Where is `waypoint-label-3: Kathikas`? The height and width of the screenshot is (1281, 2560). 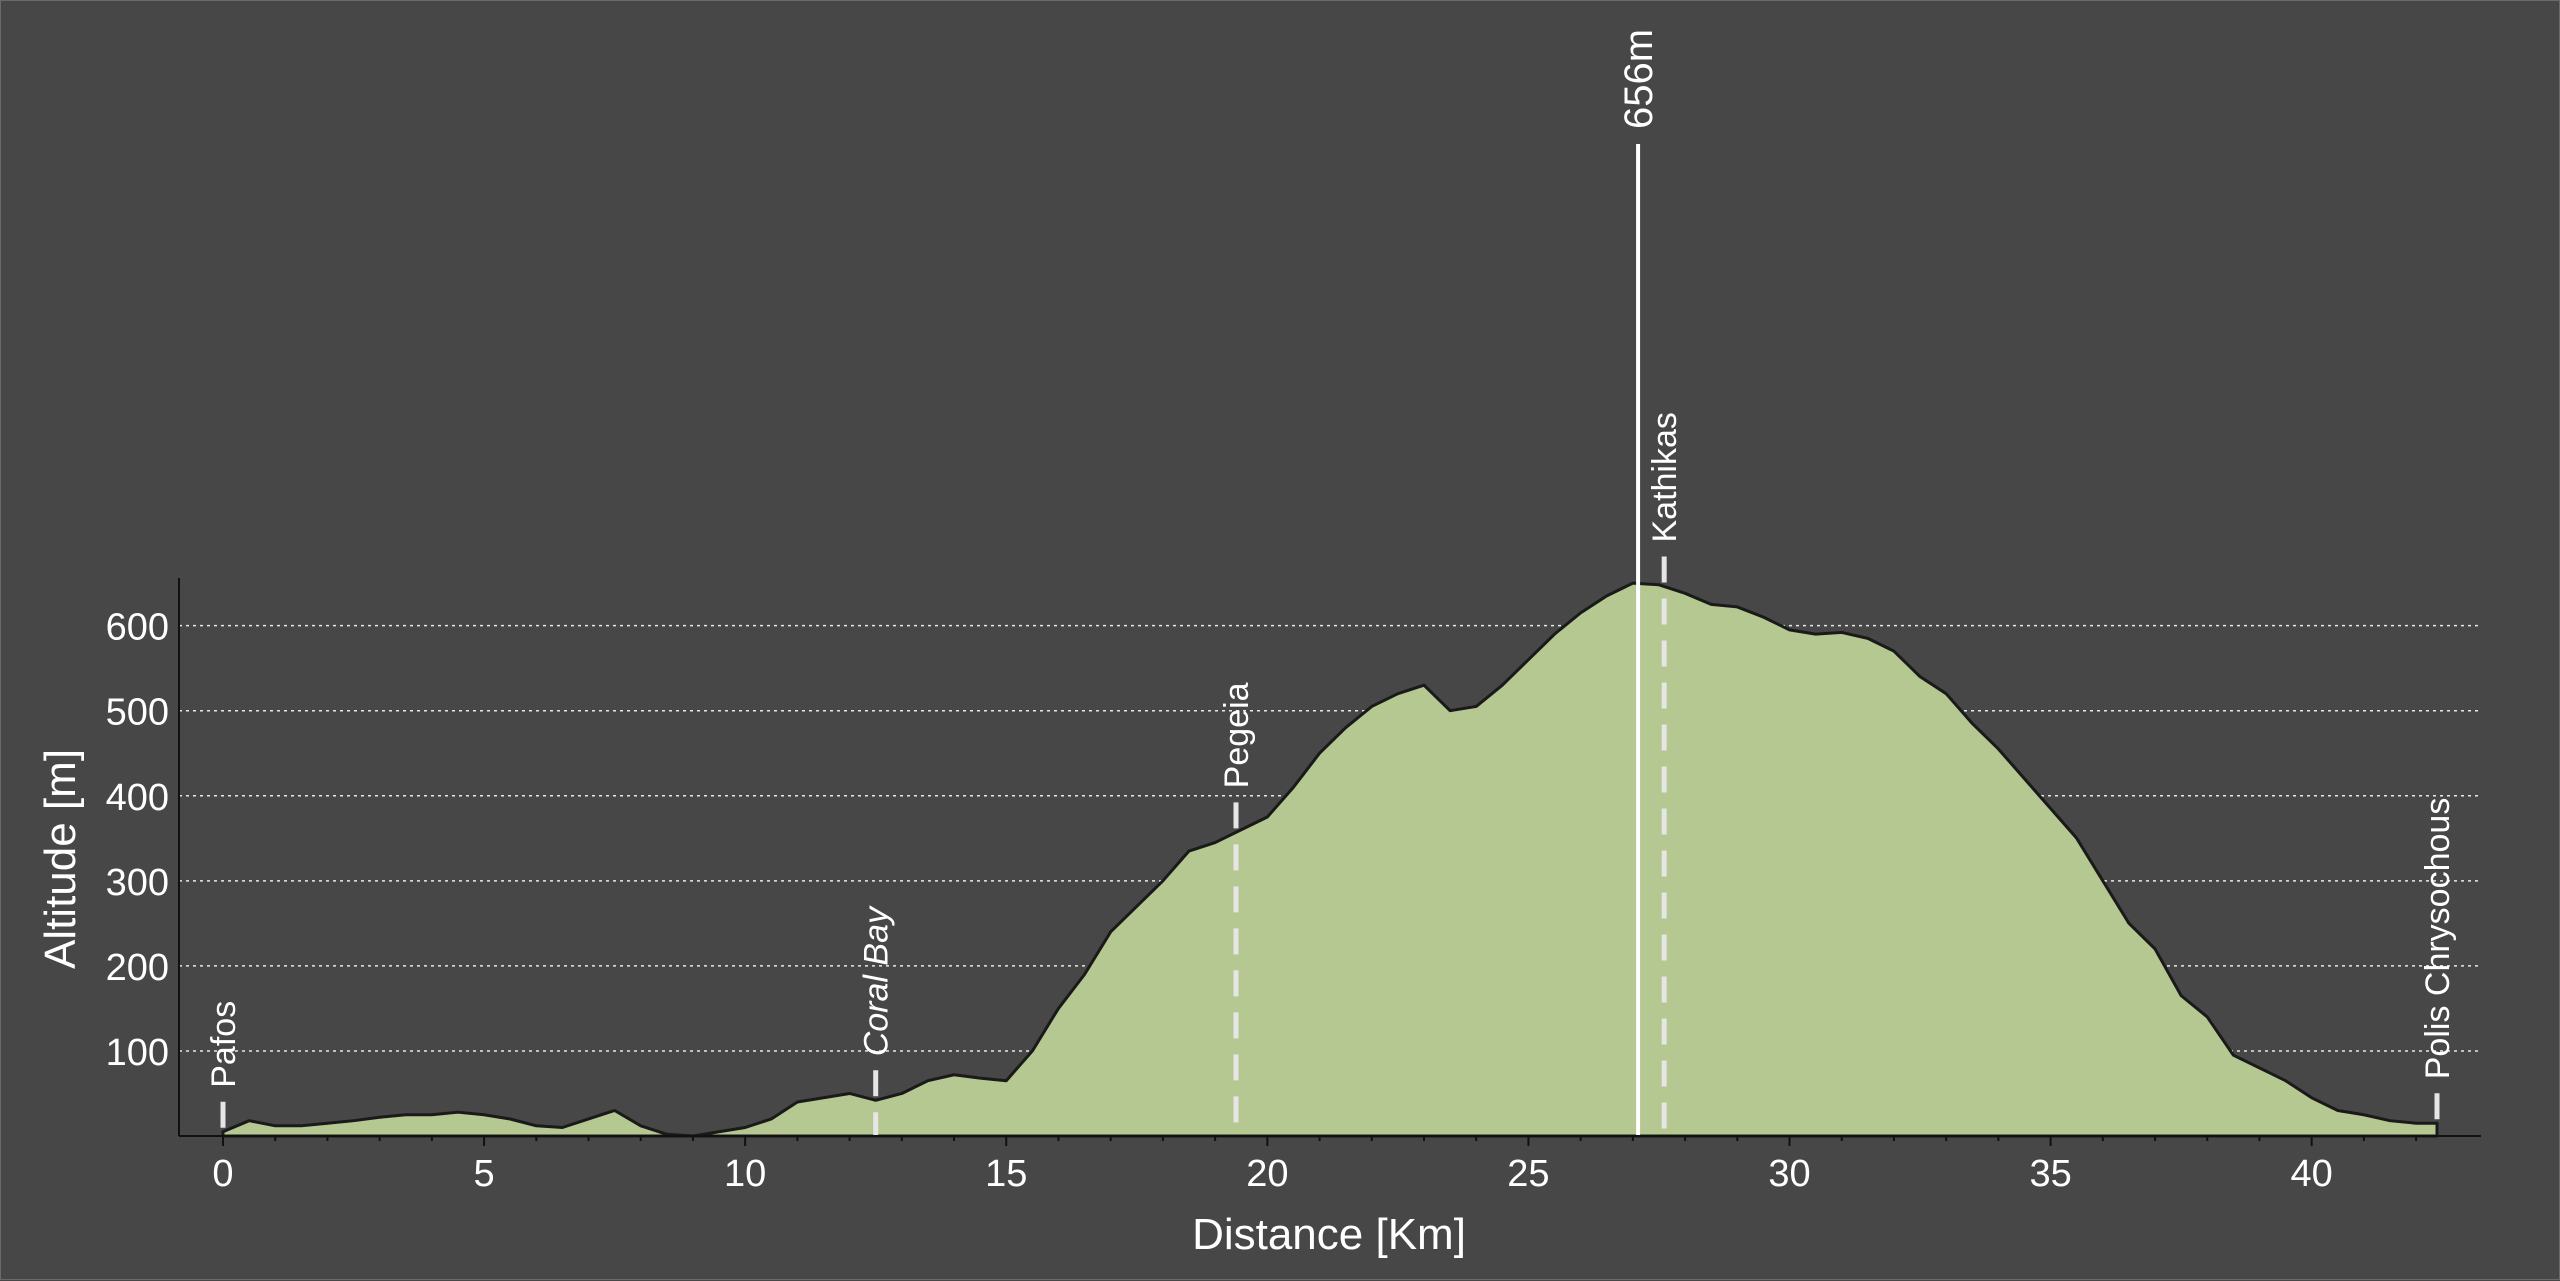
waypoint-label-3: Kathikas is located at coordinates (1665, 477).